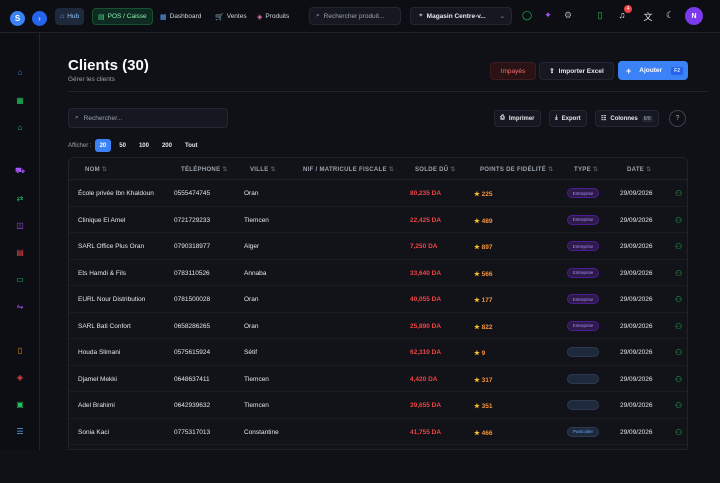  Describe the element at coordinates (622, 15) in the screenshot. I see `bell-icon: ♫` at that location.